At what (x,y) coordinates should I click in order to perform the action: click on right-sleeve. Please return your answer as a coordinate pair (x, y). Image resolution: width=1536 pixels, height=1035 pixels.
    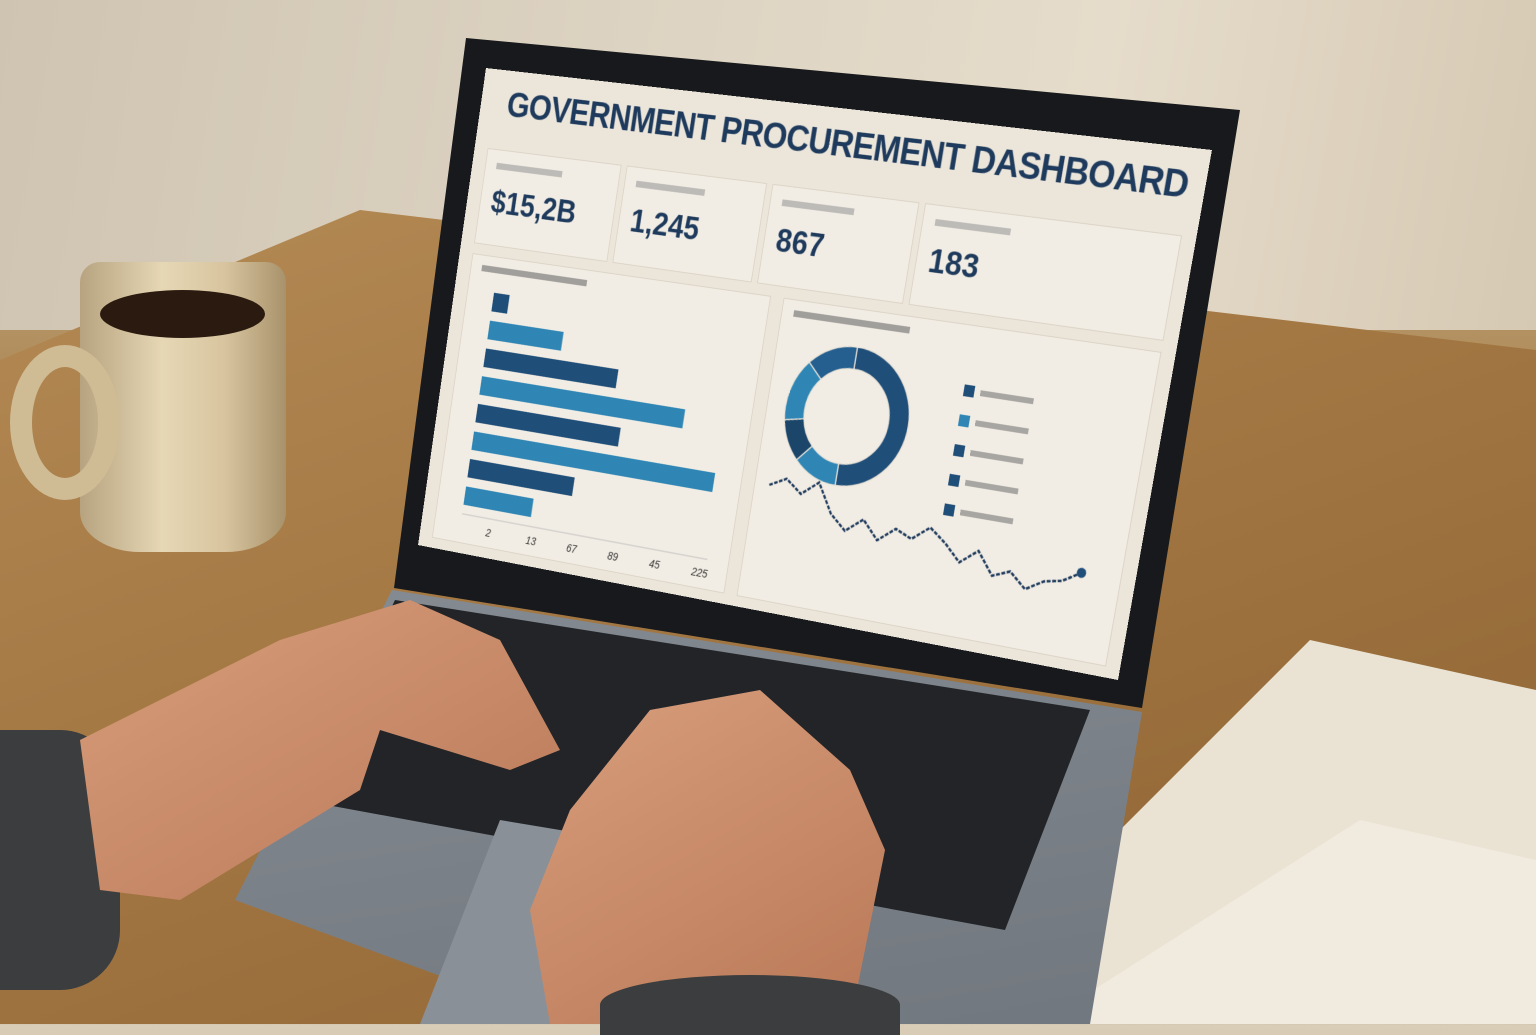
    Looking at the image, I should click on (750, 1005).